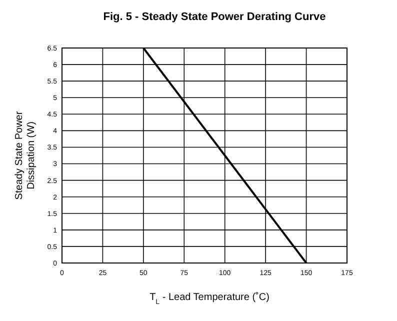  Describe the element at coordinates (214, 17) in the screenshot. I see `chart-title: Fig. 5 - Steady State Power Derating Curve` at that location.